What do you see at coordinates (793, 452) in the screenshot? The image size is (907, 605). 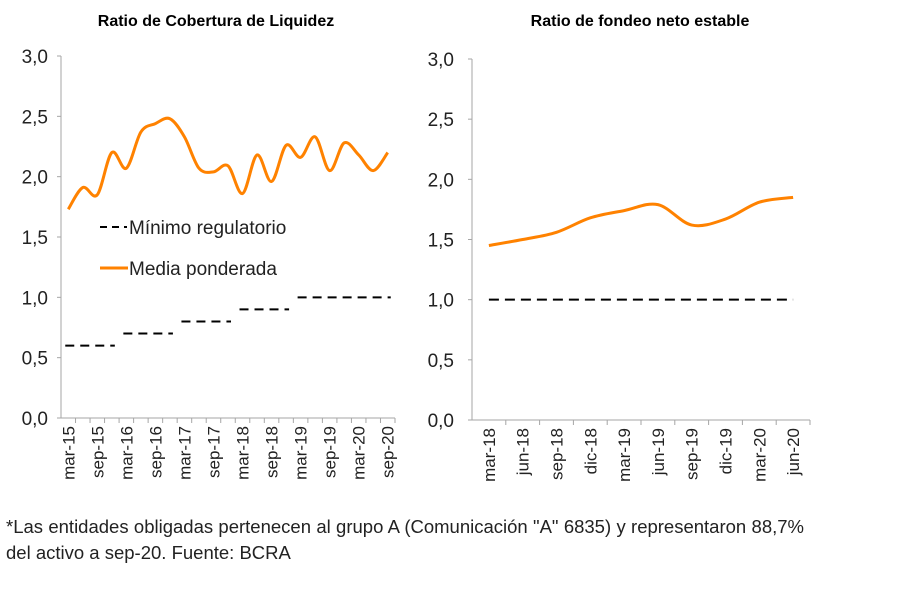 I see `x-tick-label: jun-20` at bounding box center [793, 452].